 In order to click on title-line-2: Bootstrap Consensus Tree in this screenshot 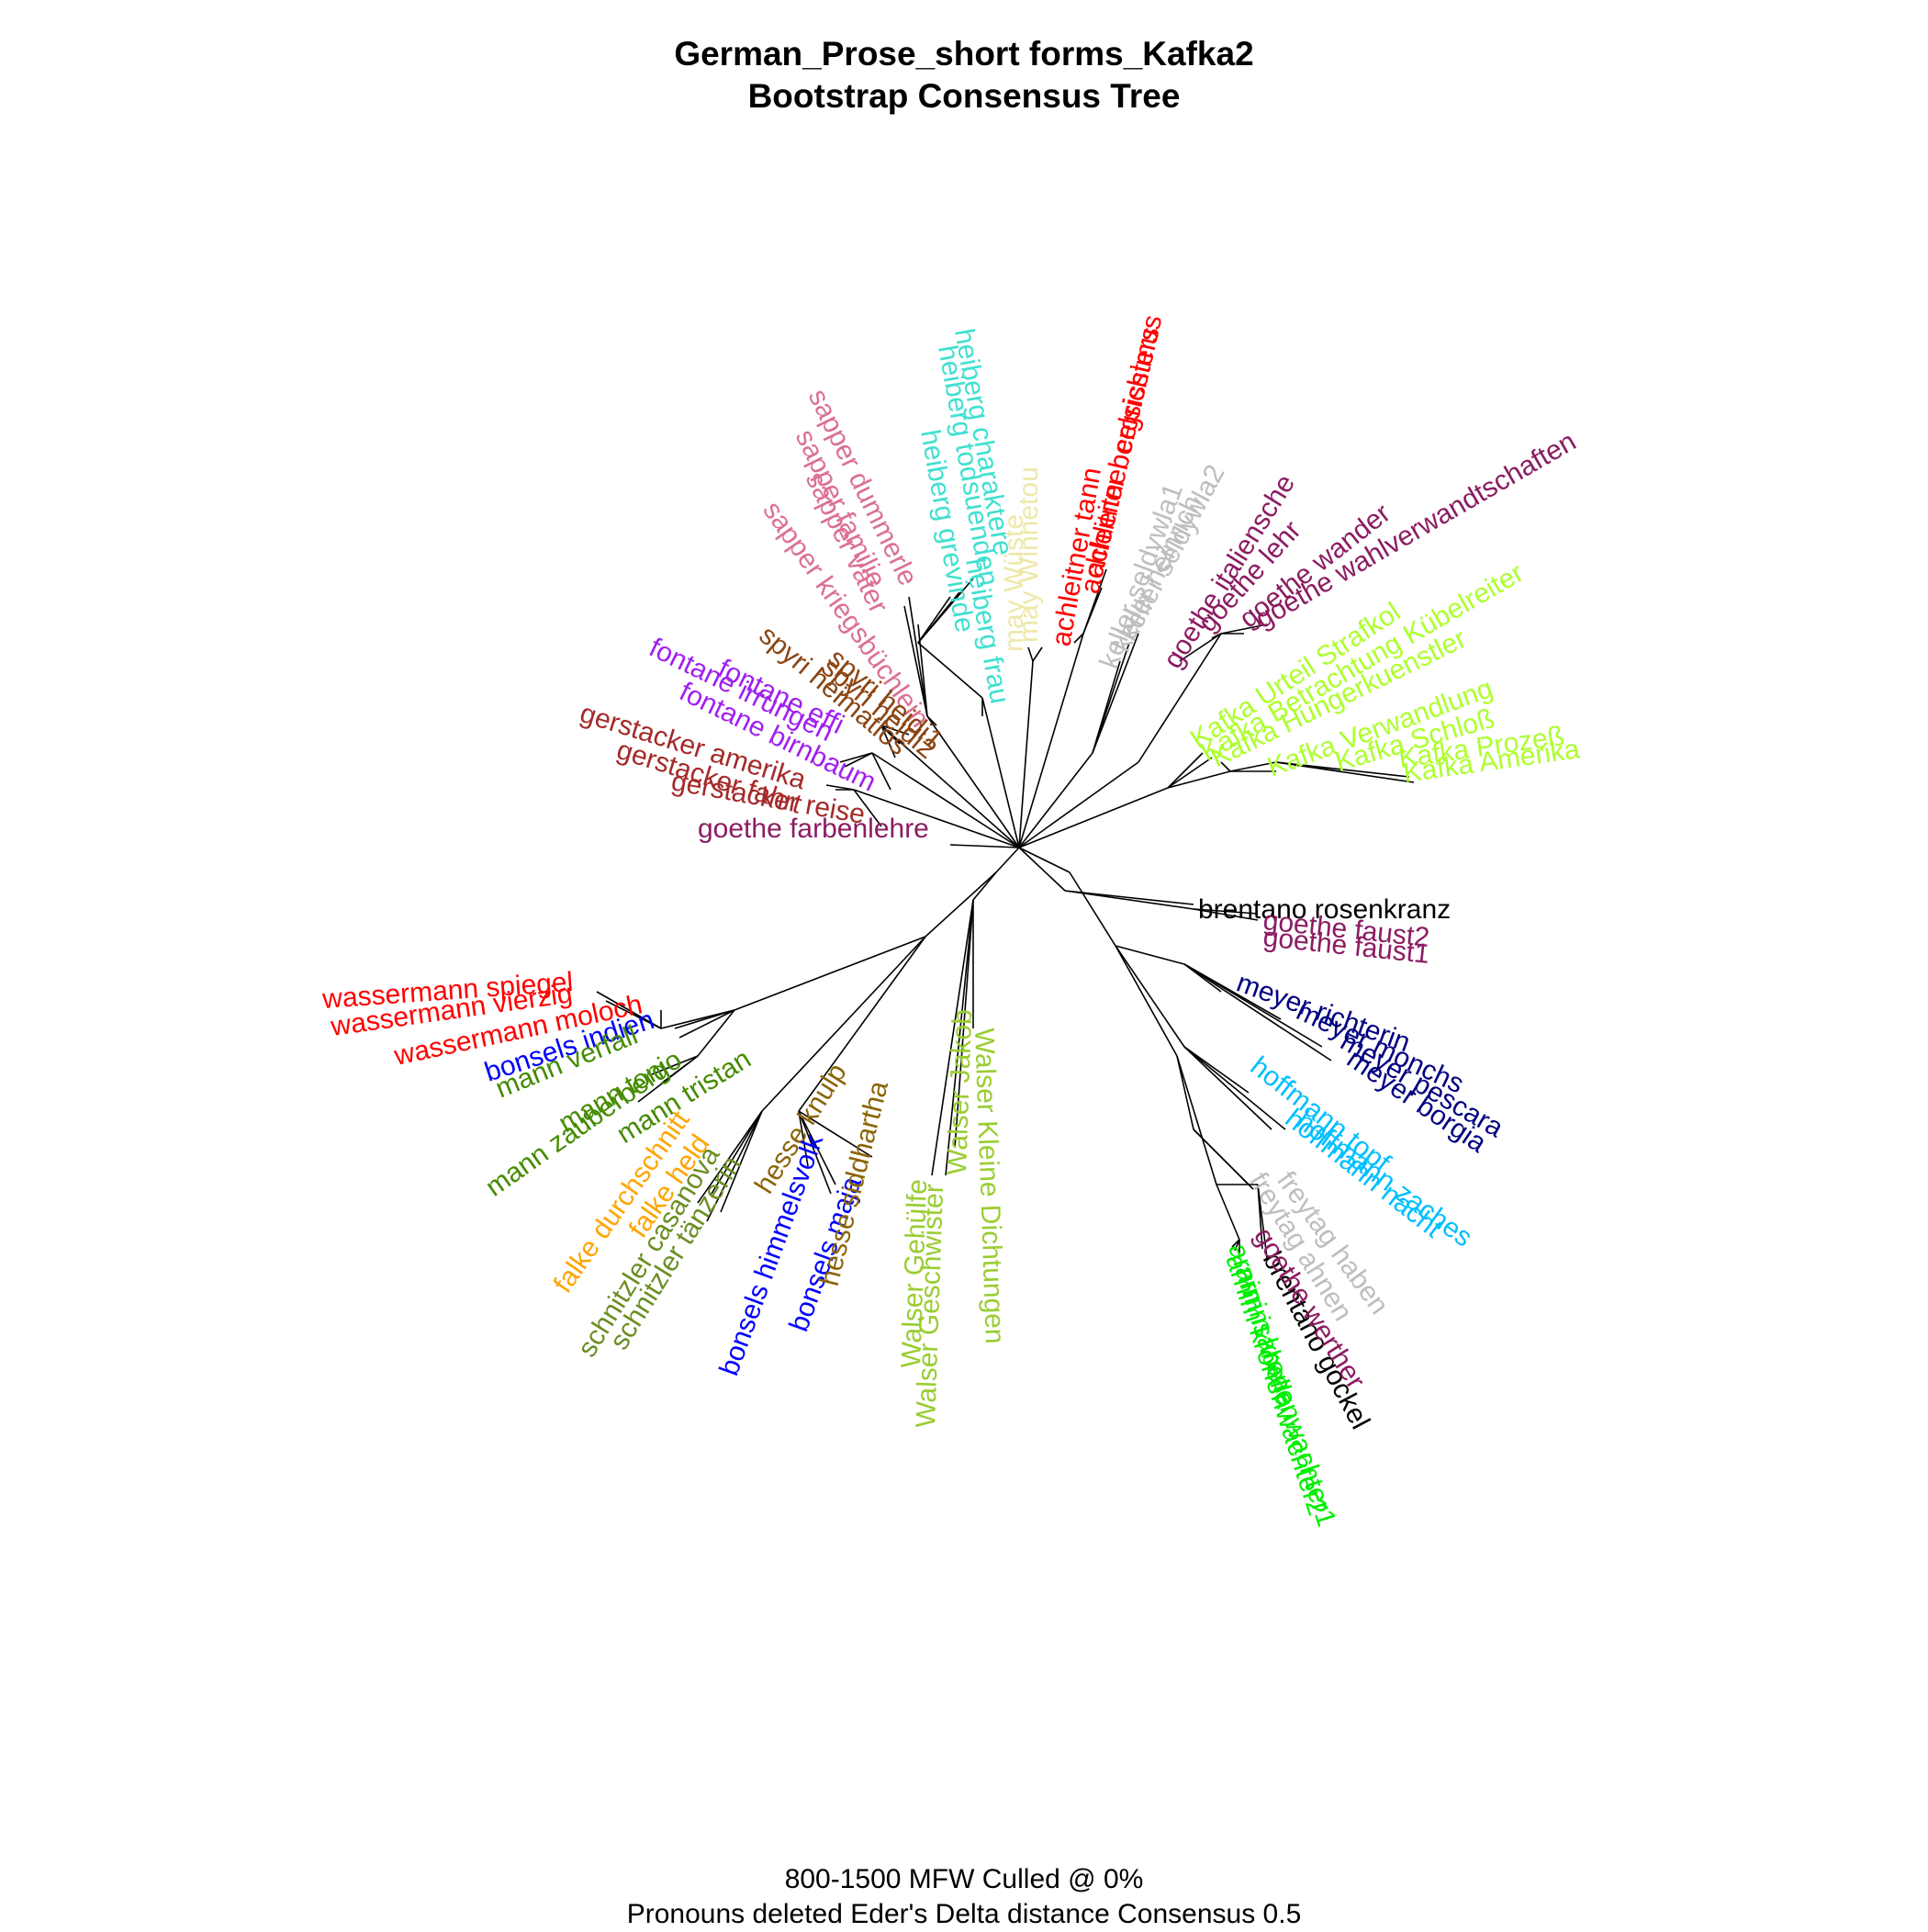, I will do `click(964, 96)`.